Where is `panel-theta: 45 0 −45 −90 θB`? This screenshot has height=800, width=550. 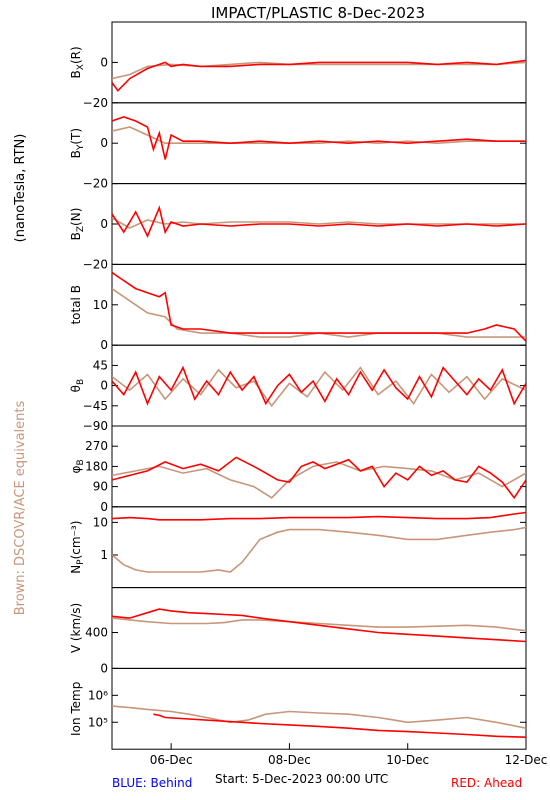 panel-theta: 45 0 −45 −90 θB is located at coordinates (298, 388).